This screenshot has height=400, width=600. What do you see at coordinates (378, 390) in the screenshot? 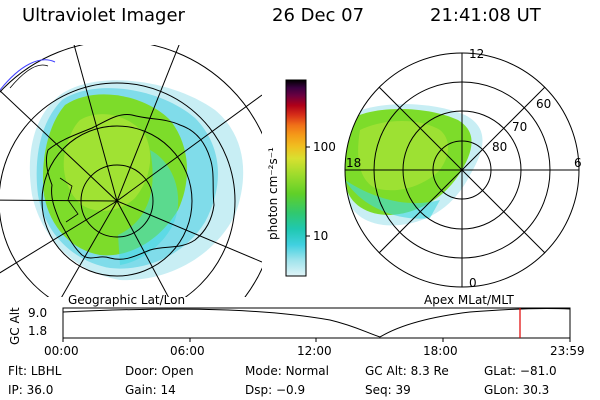
I see `status-seq-label: Seq:` at bounding box center [378, 390].